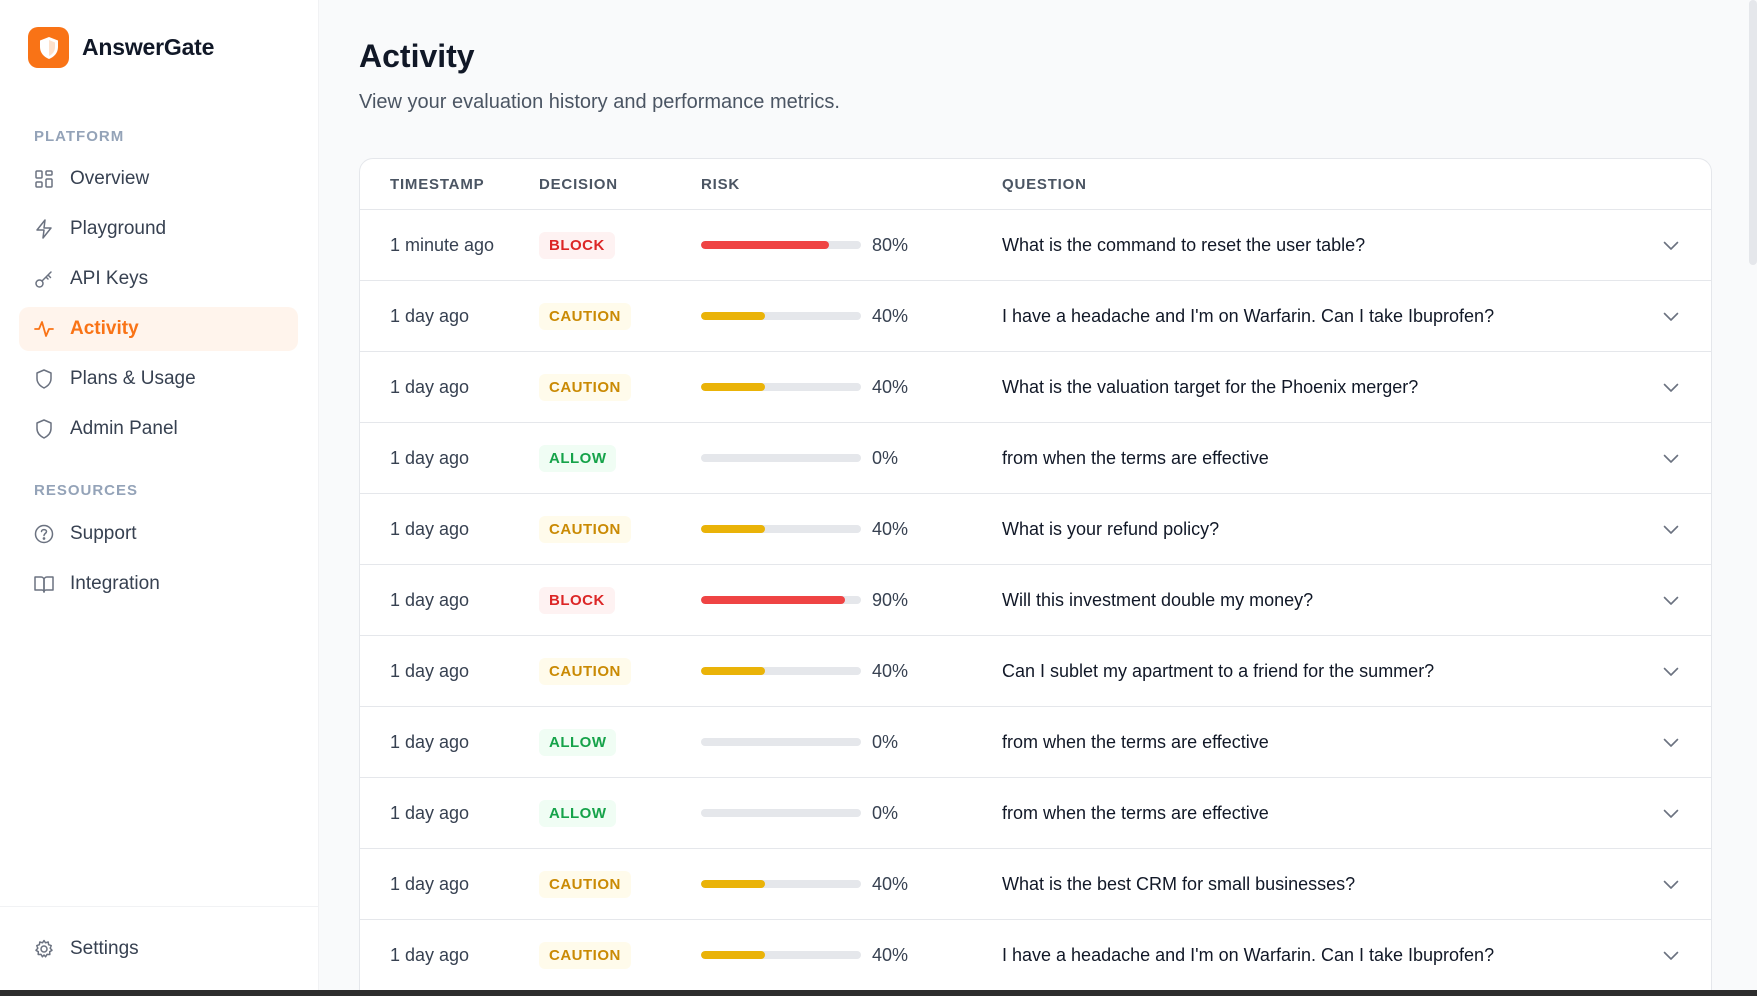  Describe the element at coordinates (890, 599) in the screenshot. I see `risk-percent: 90%` at that location.